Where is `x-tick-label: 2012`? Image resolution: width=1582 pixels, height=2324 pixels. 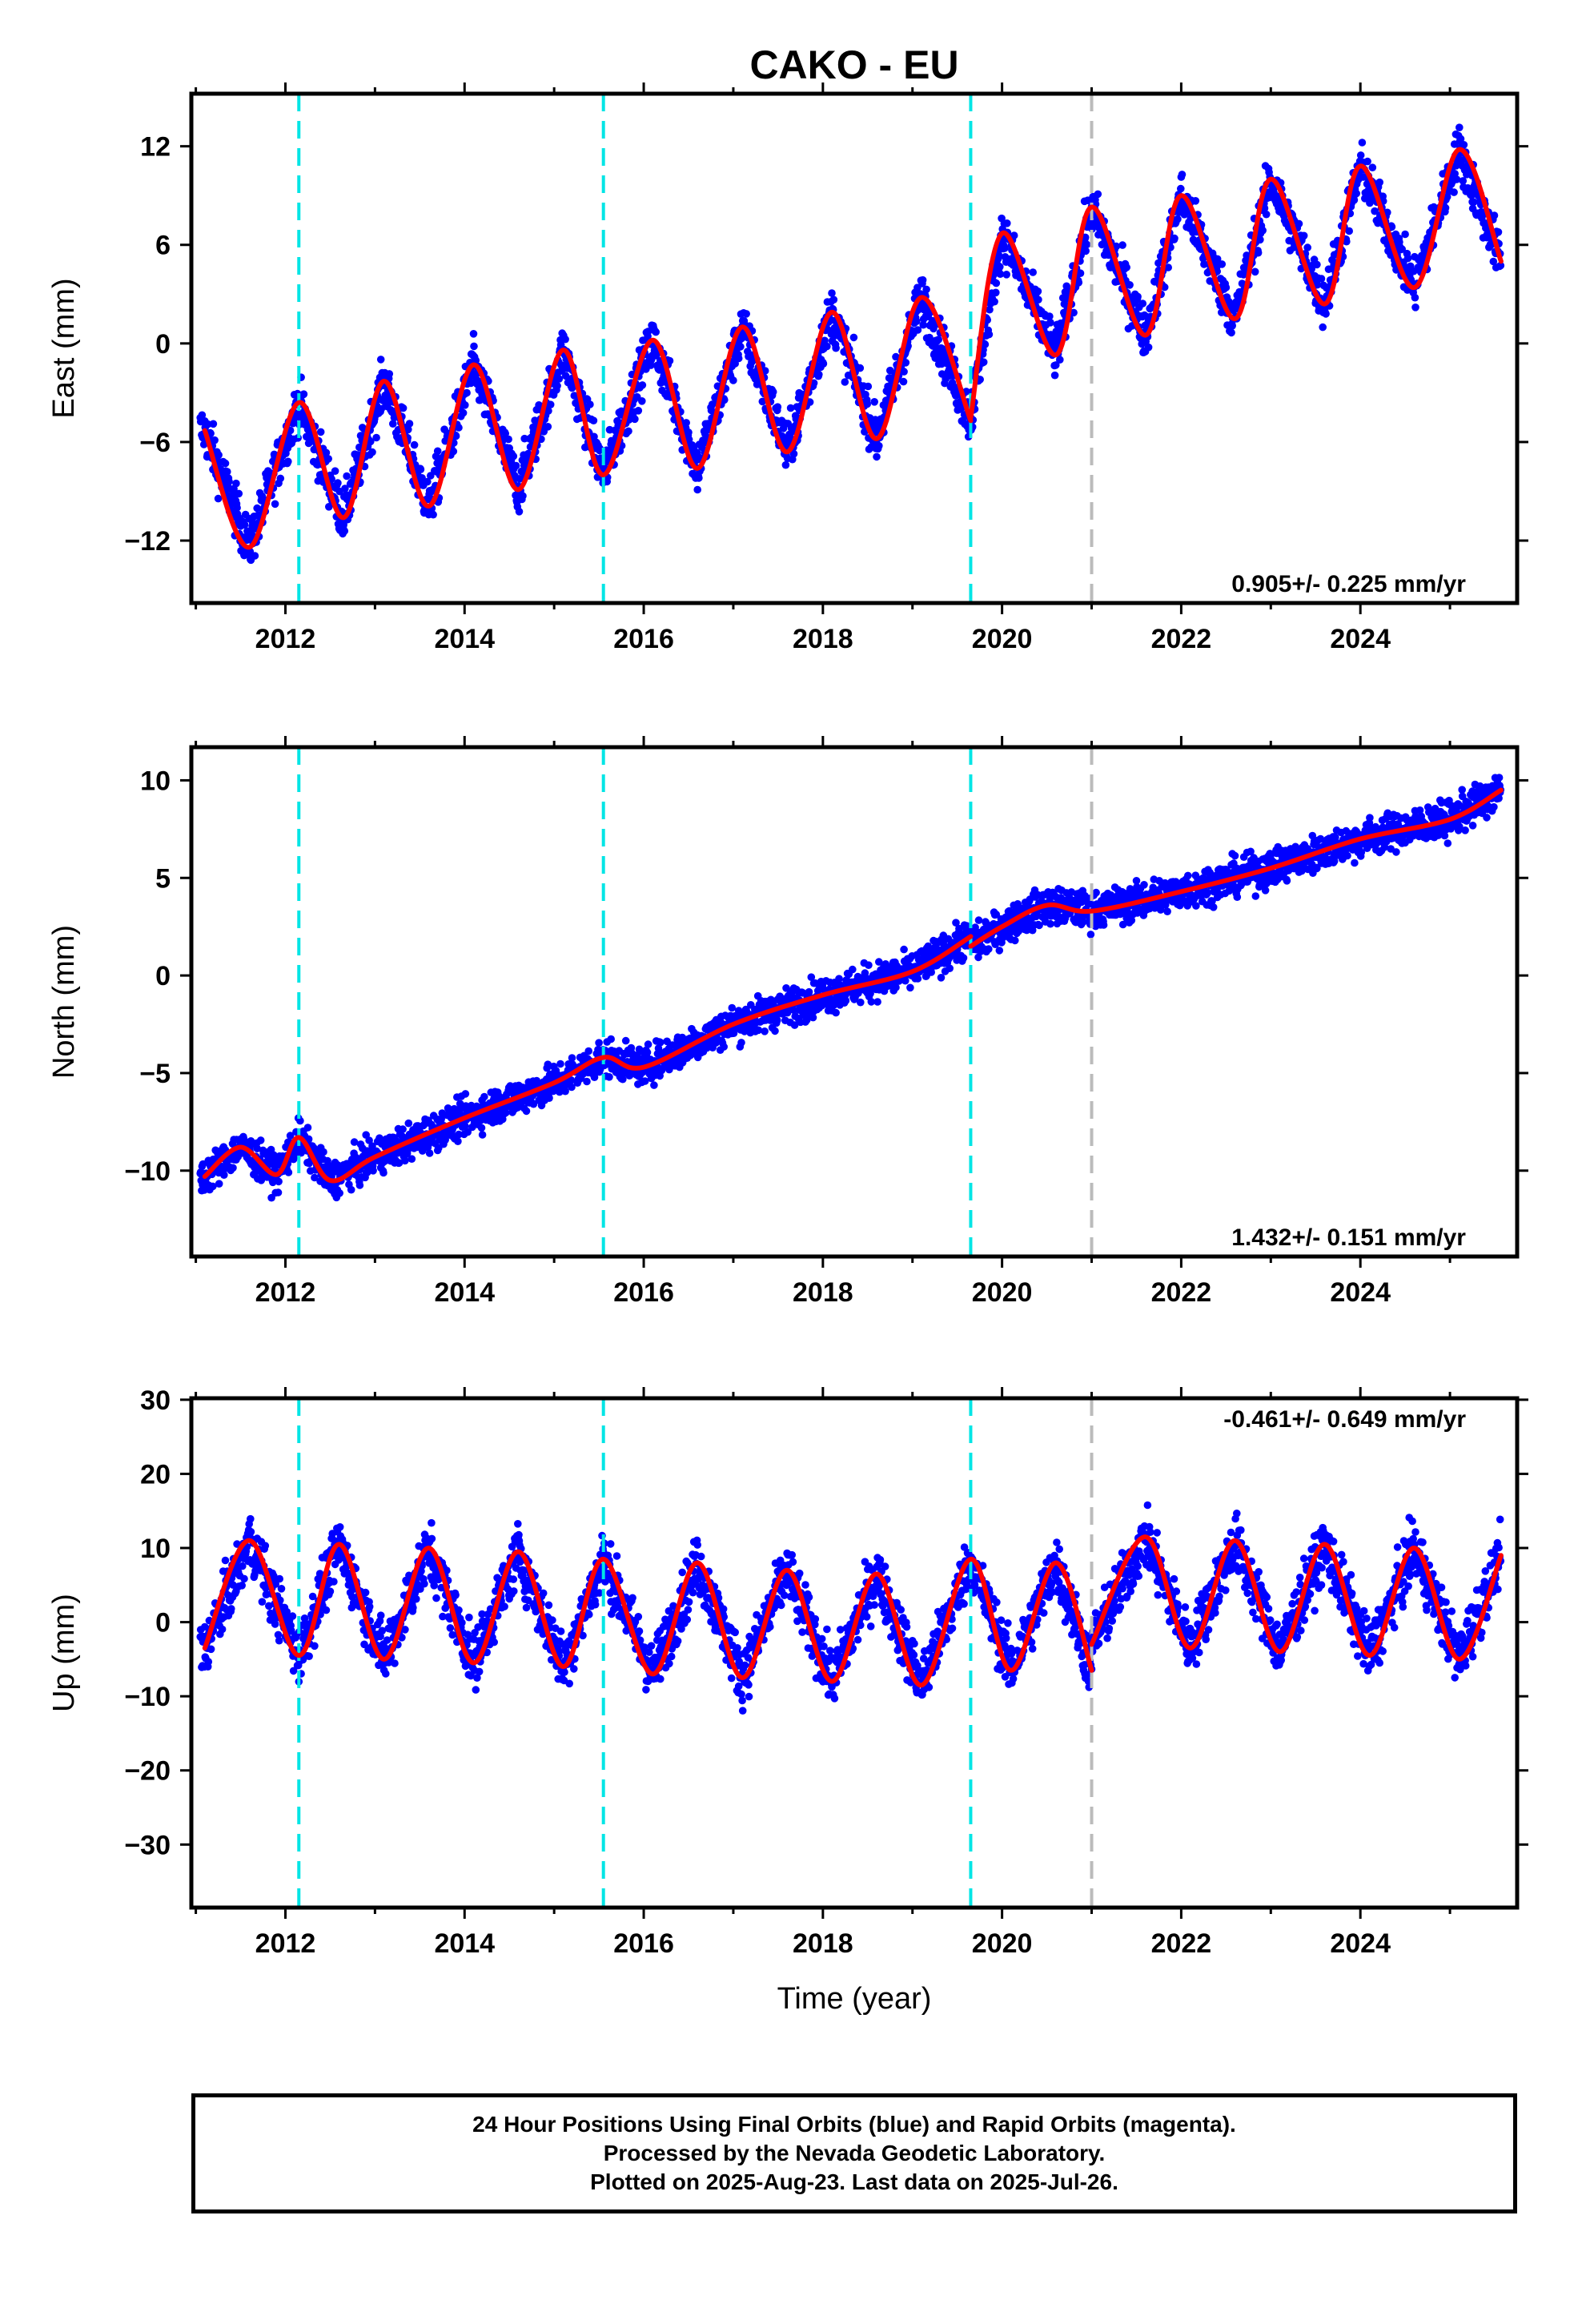 x-tick-label: 2012 is located at coordinates (285, 639).